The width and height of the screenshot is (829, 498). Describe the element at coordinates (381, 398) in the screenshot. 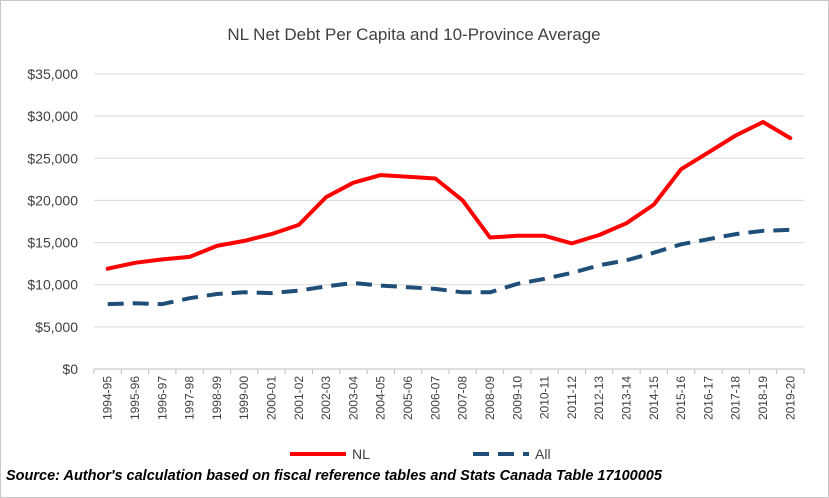

I see `x-tick-label: 2004-05` at that location.